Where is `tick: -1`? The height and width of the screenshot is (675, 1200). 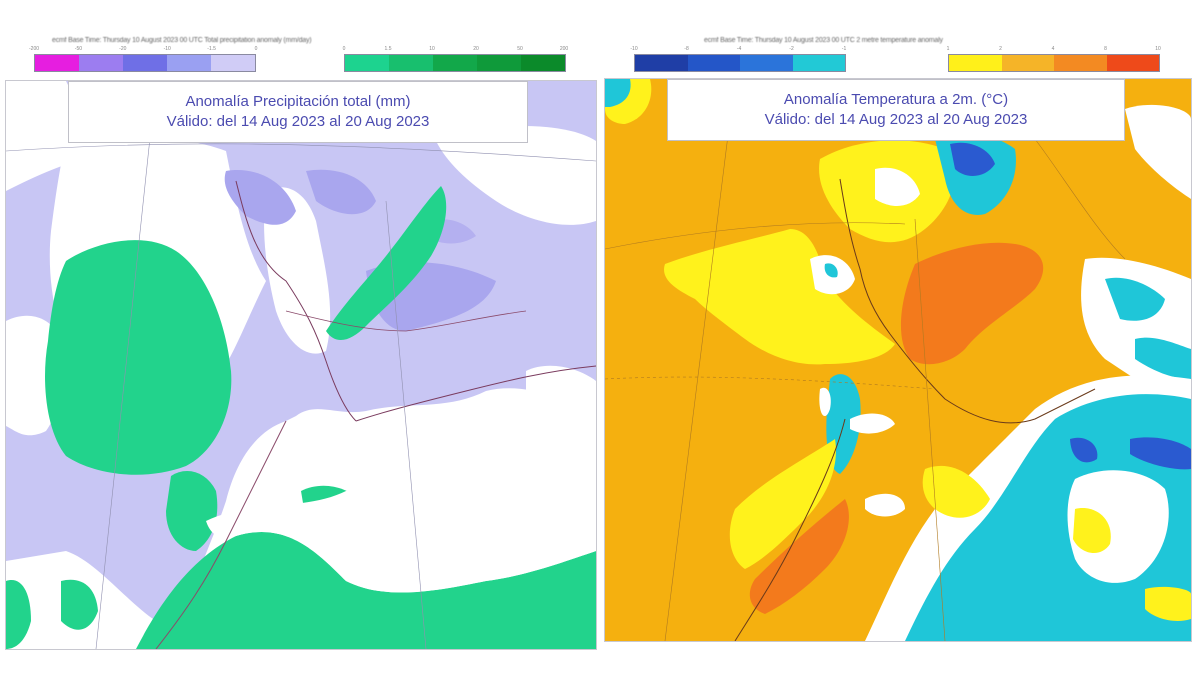 tick: -1 is located at coordinates (844, 49).